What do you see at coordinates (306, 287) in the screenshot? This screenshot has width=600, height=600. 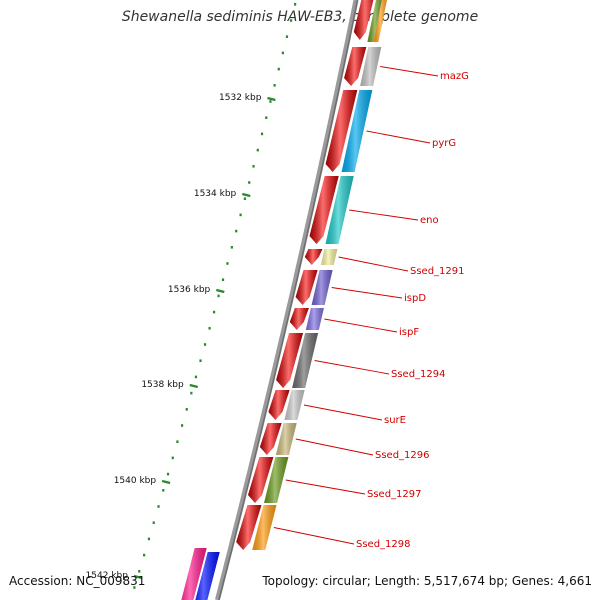 I see `gene-arrow-ispd-shade` at bounding box center [306, 287].